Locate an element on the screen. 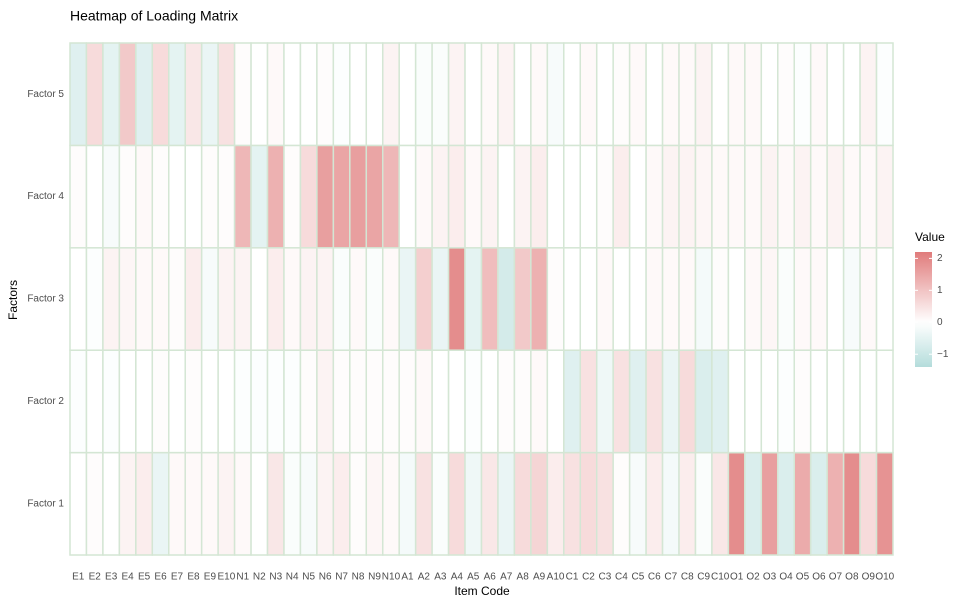 The height and width of the screenshot is (605, 954). x-tick-label: O10 is located at coordinates (884, 577).